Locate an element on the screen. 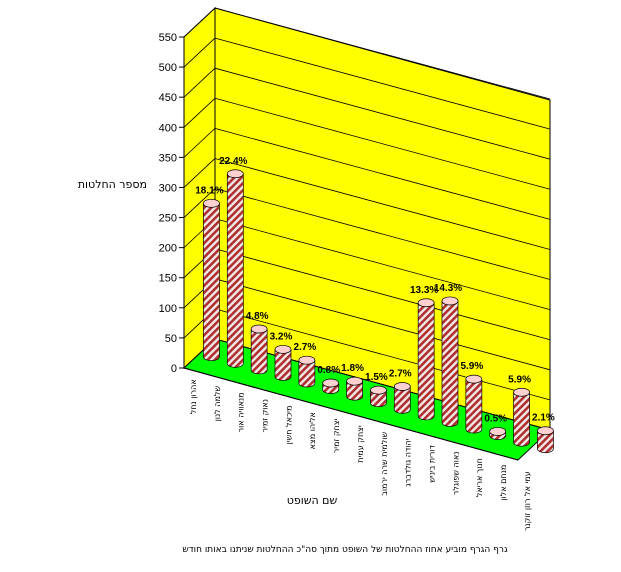 The height and width of the screenshot is (572, 621). percent-label: 0.5% is located at coordinates (495, 418).